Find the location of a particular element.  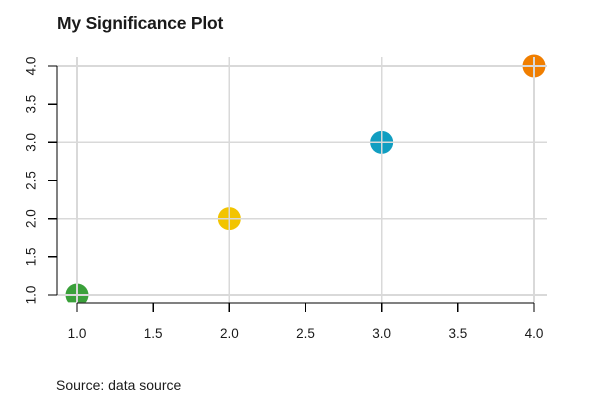

y-tick-label: 3.5 is located at coordinates (31, 104).